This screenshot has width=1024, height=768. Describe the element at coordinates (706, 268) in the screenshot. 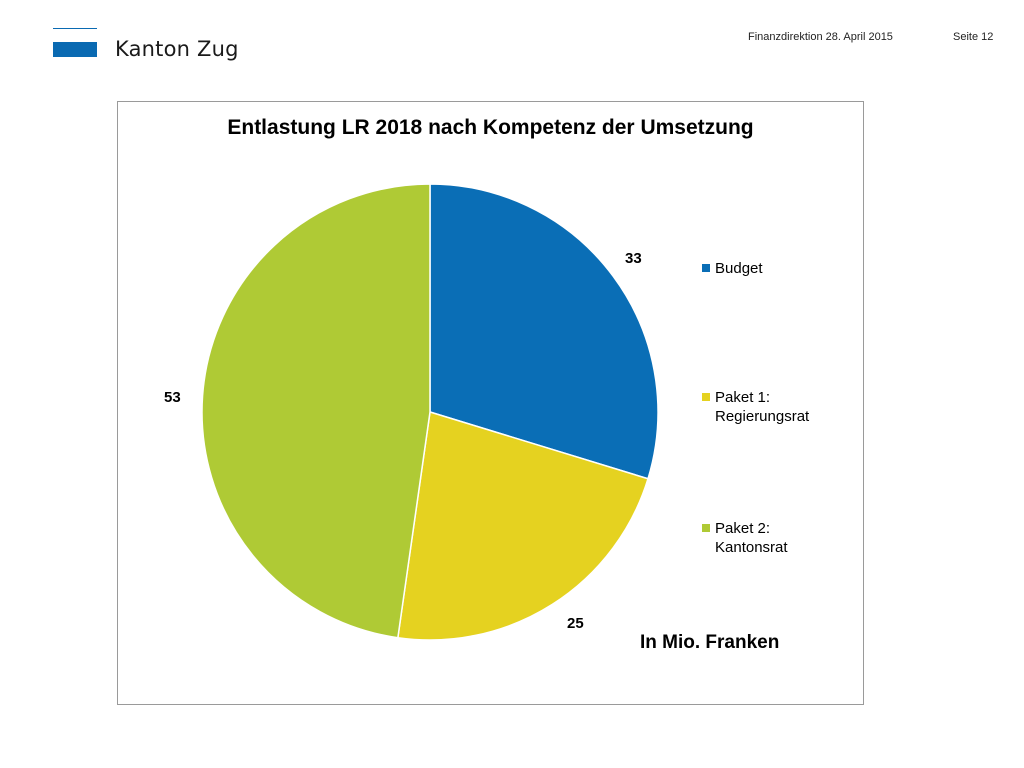

I see `legend-swatch-budget` at that location.